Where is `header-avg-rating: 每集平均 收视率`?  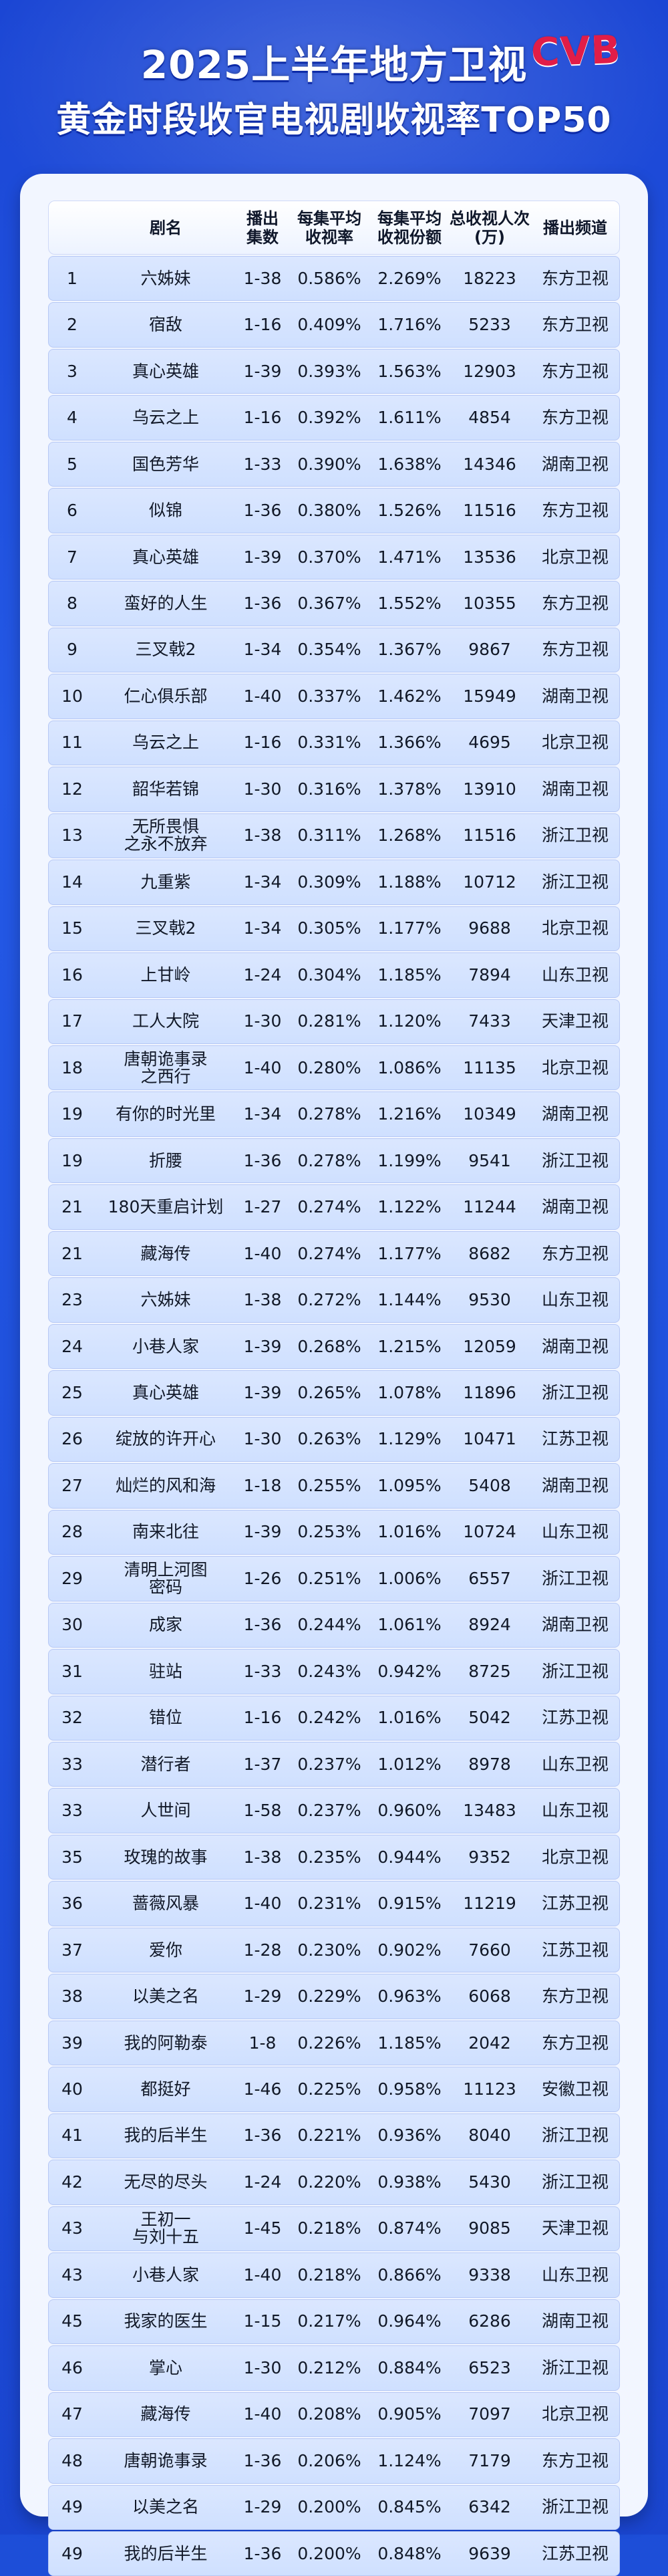
header-avg-rating: 每集平均 收视率 is located at coordinates (329, 228).